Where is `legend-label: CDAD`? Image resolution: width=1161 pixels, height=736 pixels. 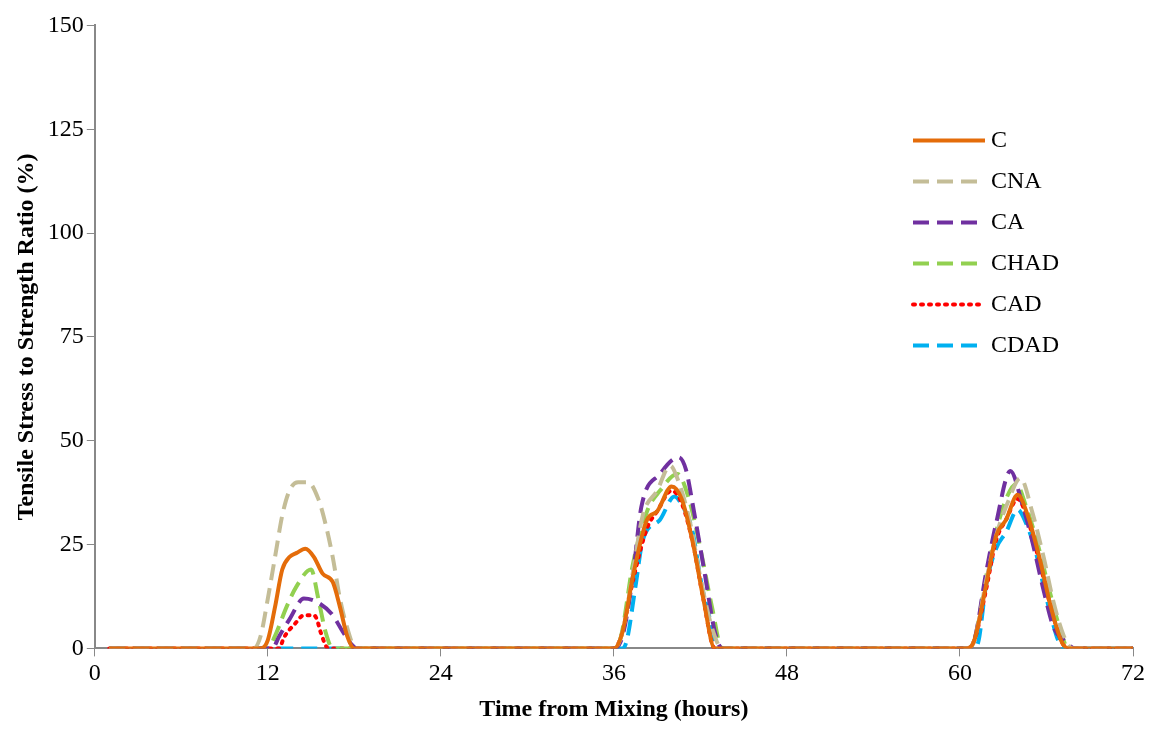
legend-label: CDAD is located at coordinates (1025, 343).